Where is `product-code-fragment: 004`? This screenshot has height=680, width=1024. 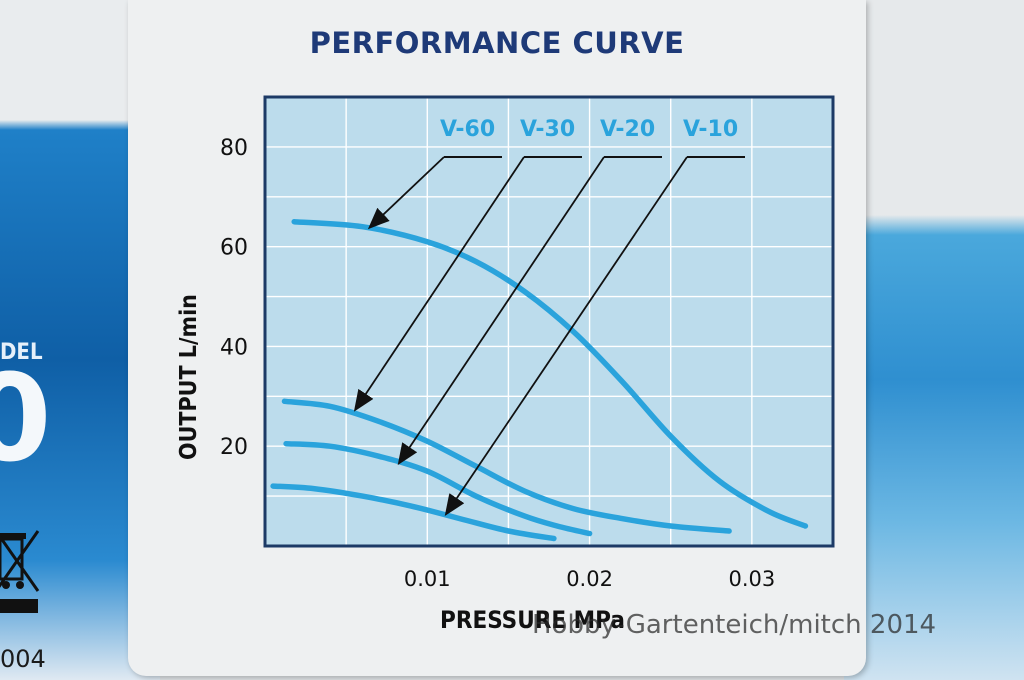 product-code-fragment: 004 is located at coordinates (23, 659).